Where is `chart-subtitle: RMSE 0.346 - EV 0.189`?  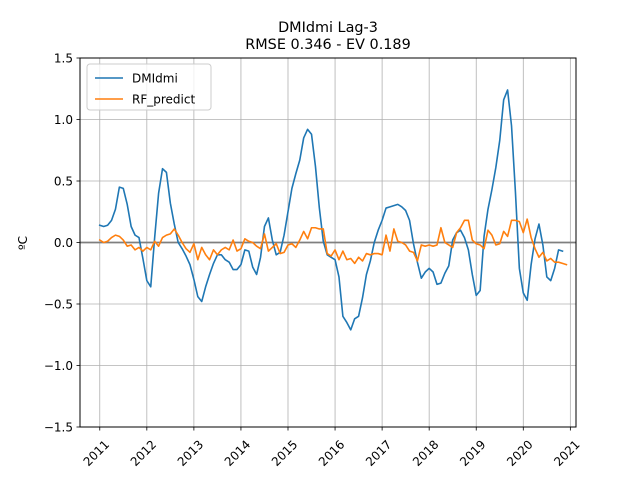 chart-subtitle: RMSE 0.346 - EV 0.189 is located at coordinates (327, 45).